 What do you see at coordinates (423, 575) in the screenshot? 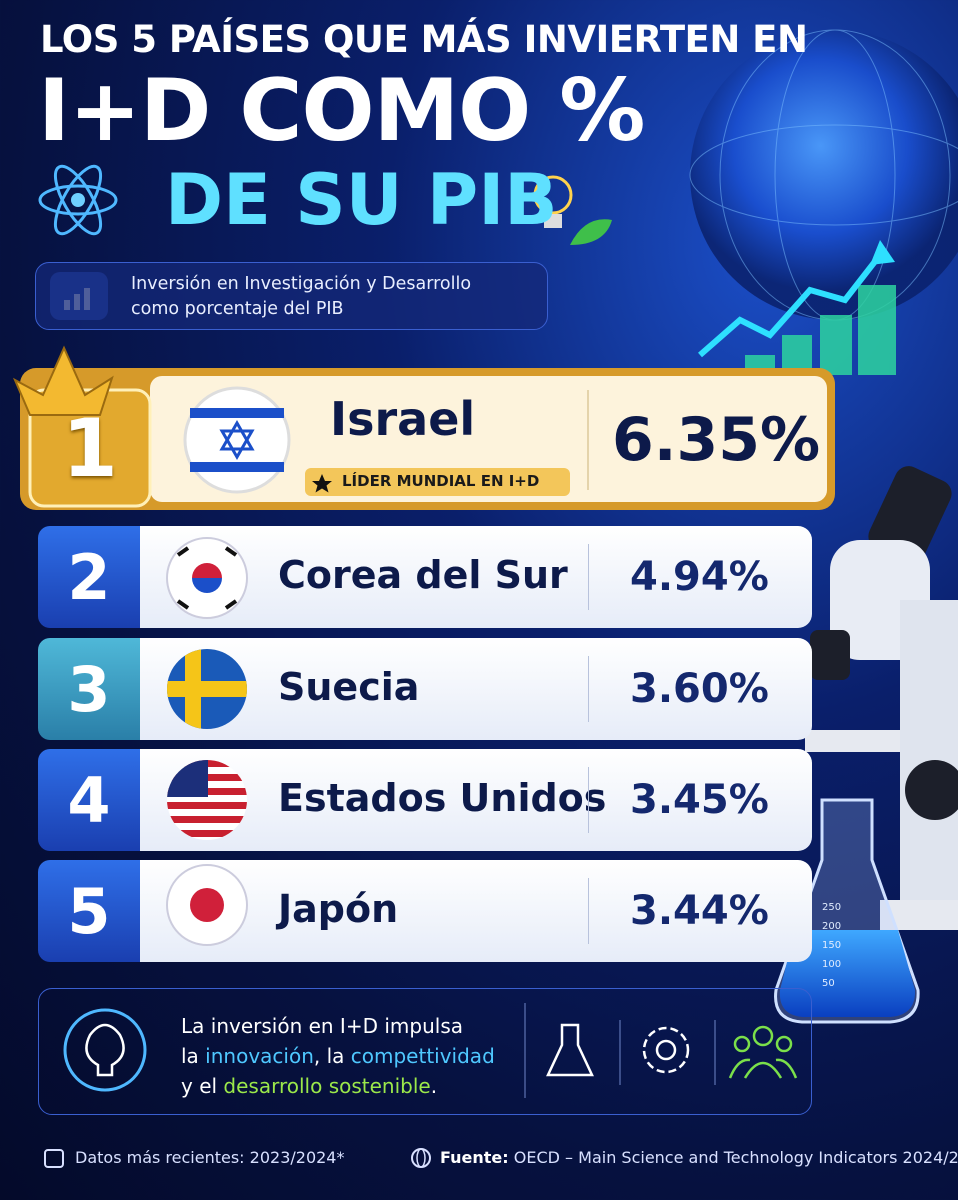
I see `country: Corea del Sur` at bounding box center [423, 575].